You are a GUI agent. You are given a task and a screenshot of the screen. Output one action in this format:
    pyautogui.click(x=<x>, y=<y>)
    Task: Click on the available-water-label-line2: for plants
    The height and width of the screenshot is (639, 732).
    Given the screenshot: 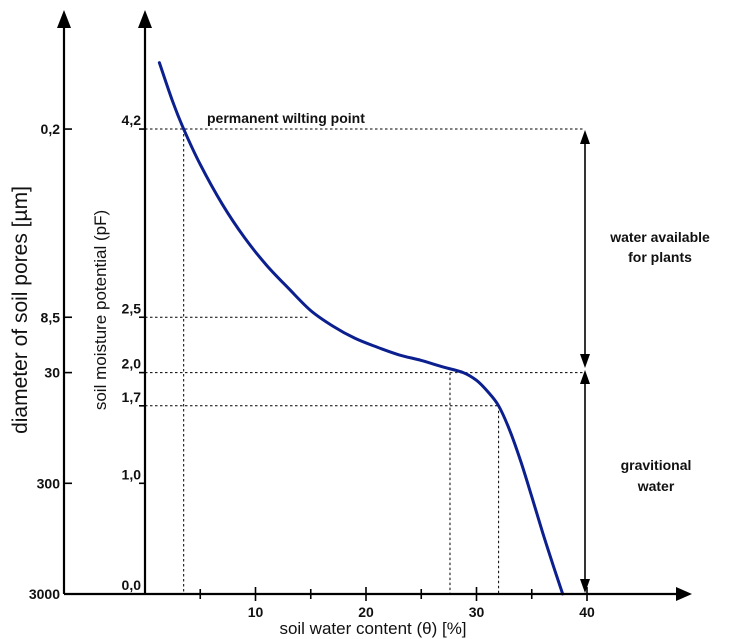 What is the action you would take?
    pyautogui.click(x=660, y=257)
    